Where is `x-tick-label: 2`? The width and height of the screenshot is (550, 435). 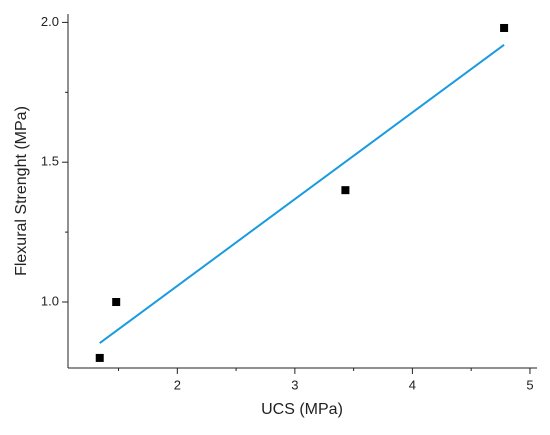
x-tick-label: 2 is located at coordinates (177, 384).